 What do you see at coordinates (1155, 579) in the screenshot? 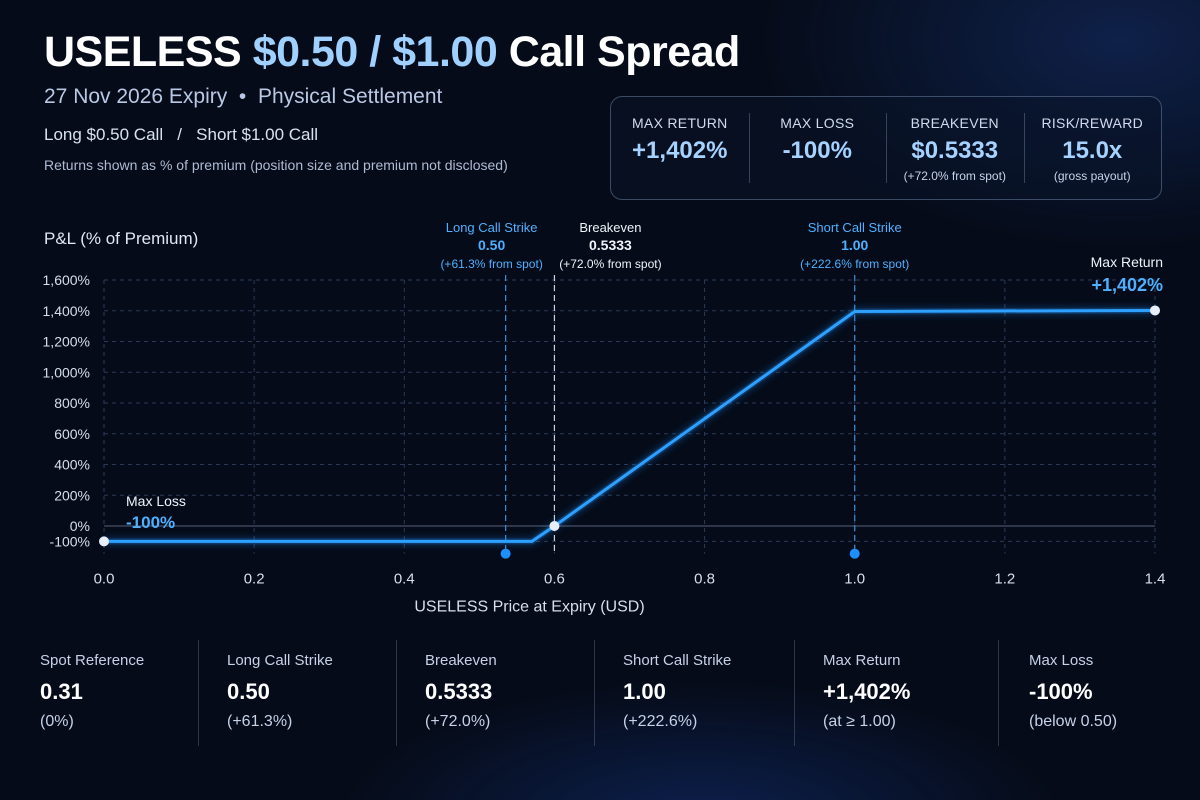
I see `x-tick-label: 1.4` at bounding box center [1155, 579].